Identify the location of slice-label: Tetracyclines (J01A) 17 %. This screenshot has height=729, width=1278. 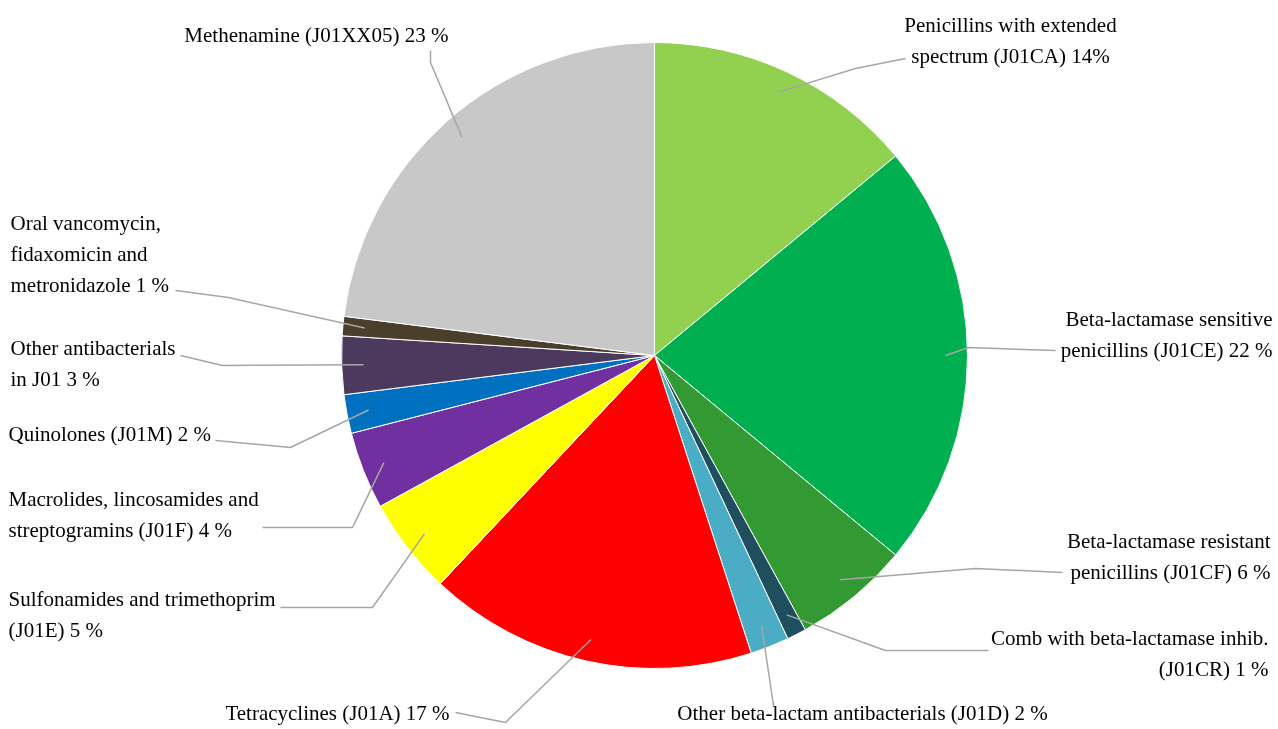
(337, 712).